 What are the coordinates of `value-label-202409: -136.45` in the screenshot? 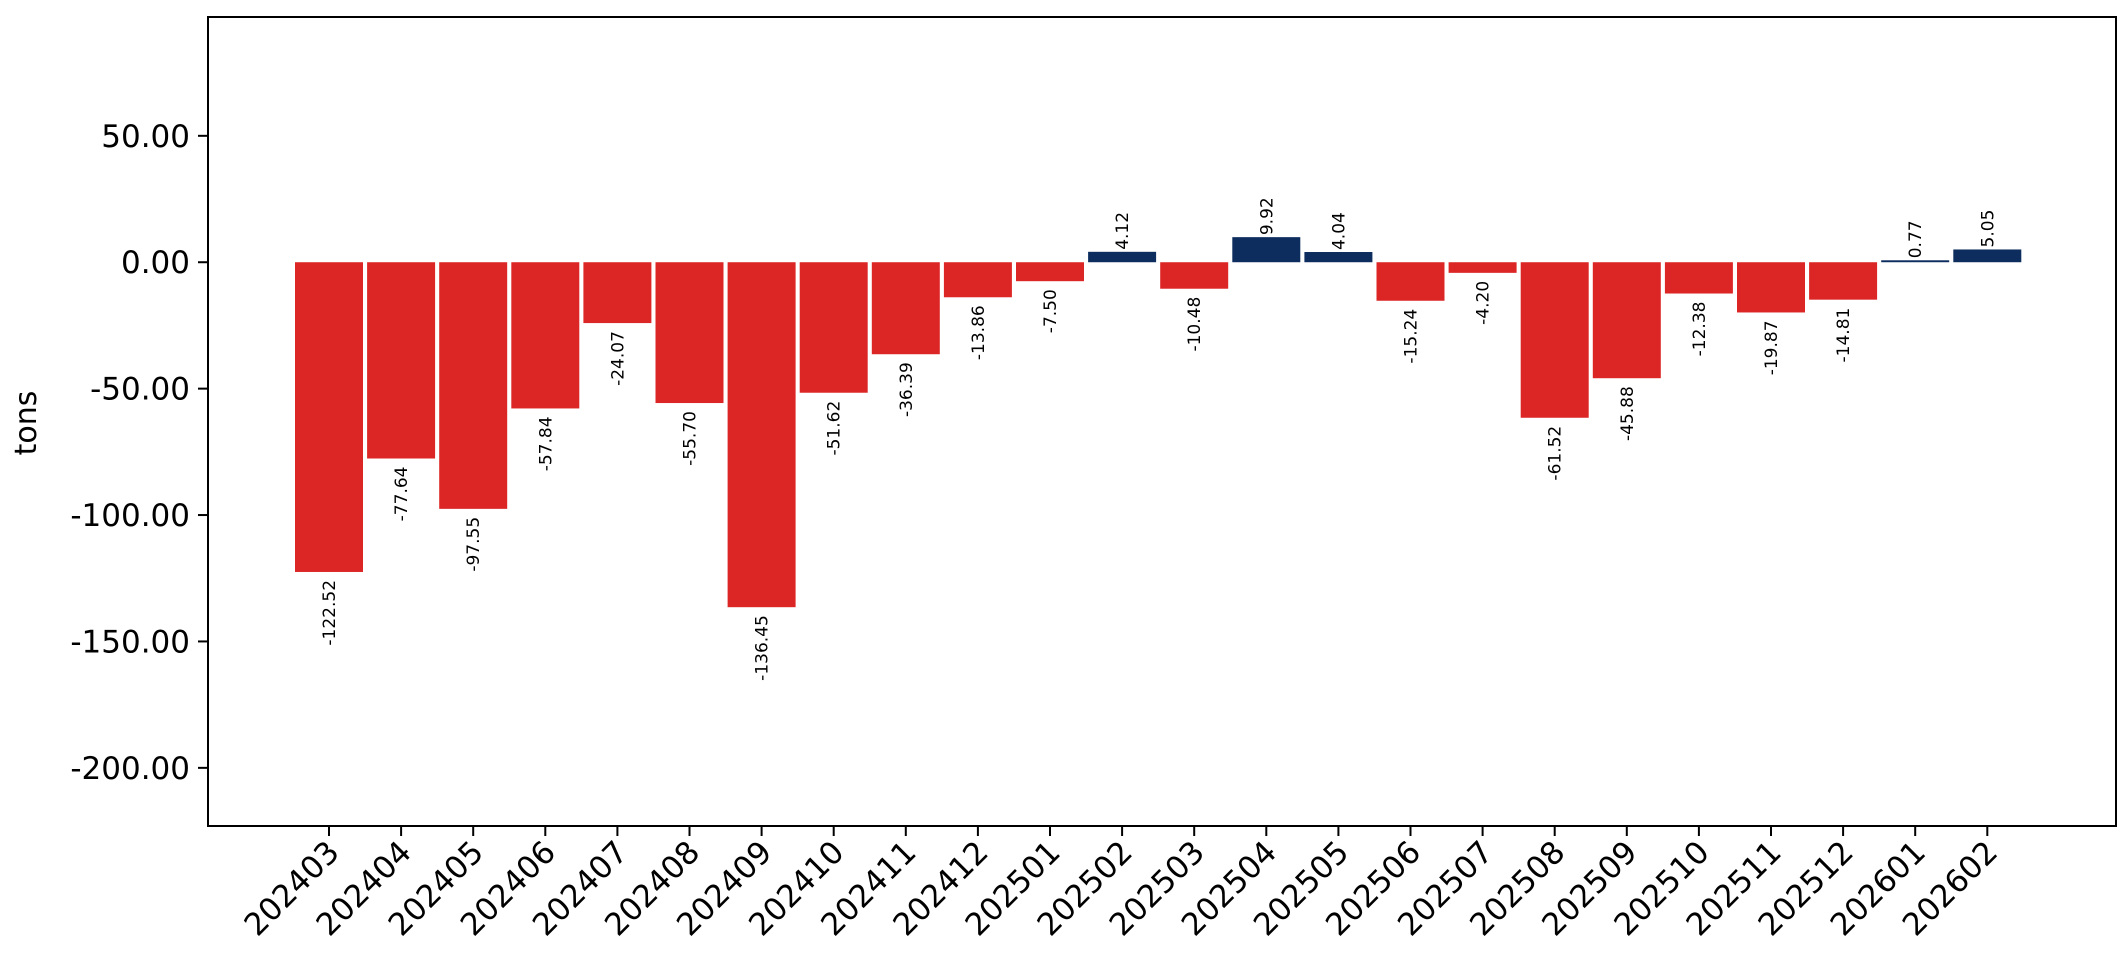 It's located at (763, 648).